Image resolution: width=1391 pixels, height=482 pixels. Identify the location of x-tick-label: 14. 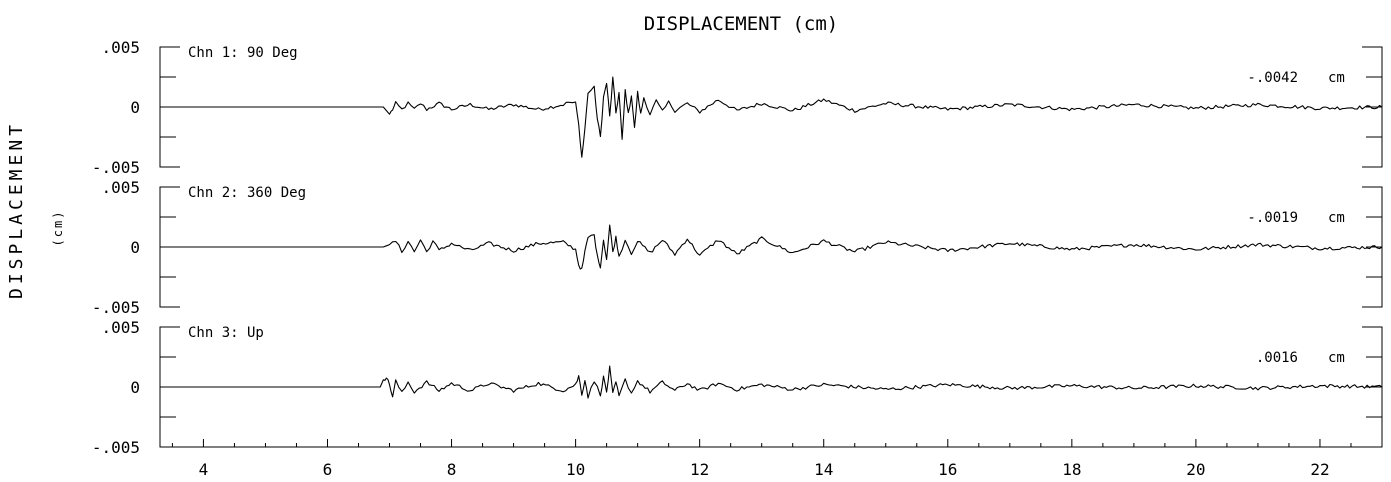
(823, 469).